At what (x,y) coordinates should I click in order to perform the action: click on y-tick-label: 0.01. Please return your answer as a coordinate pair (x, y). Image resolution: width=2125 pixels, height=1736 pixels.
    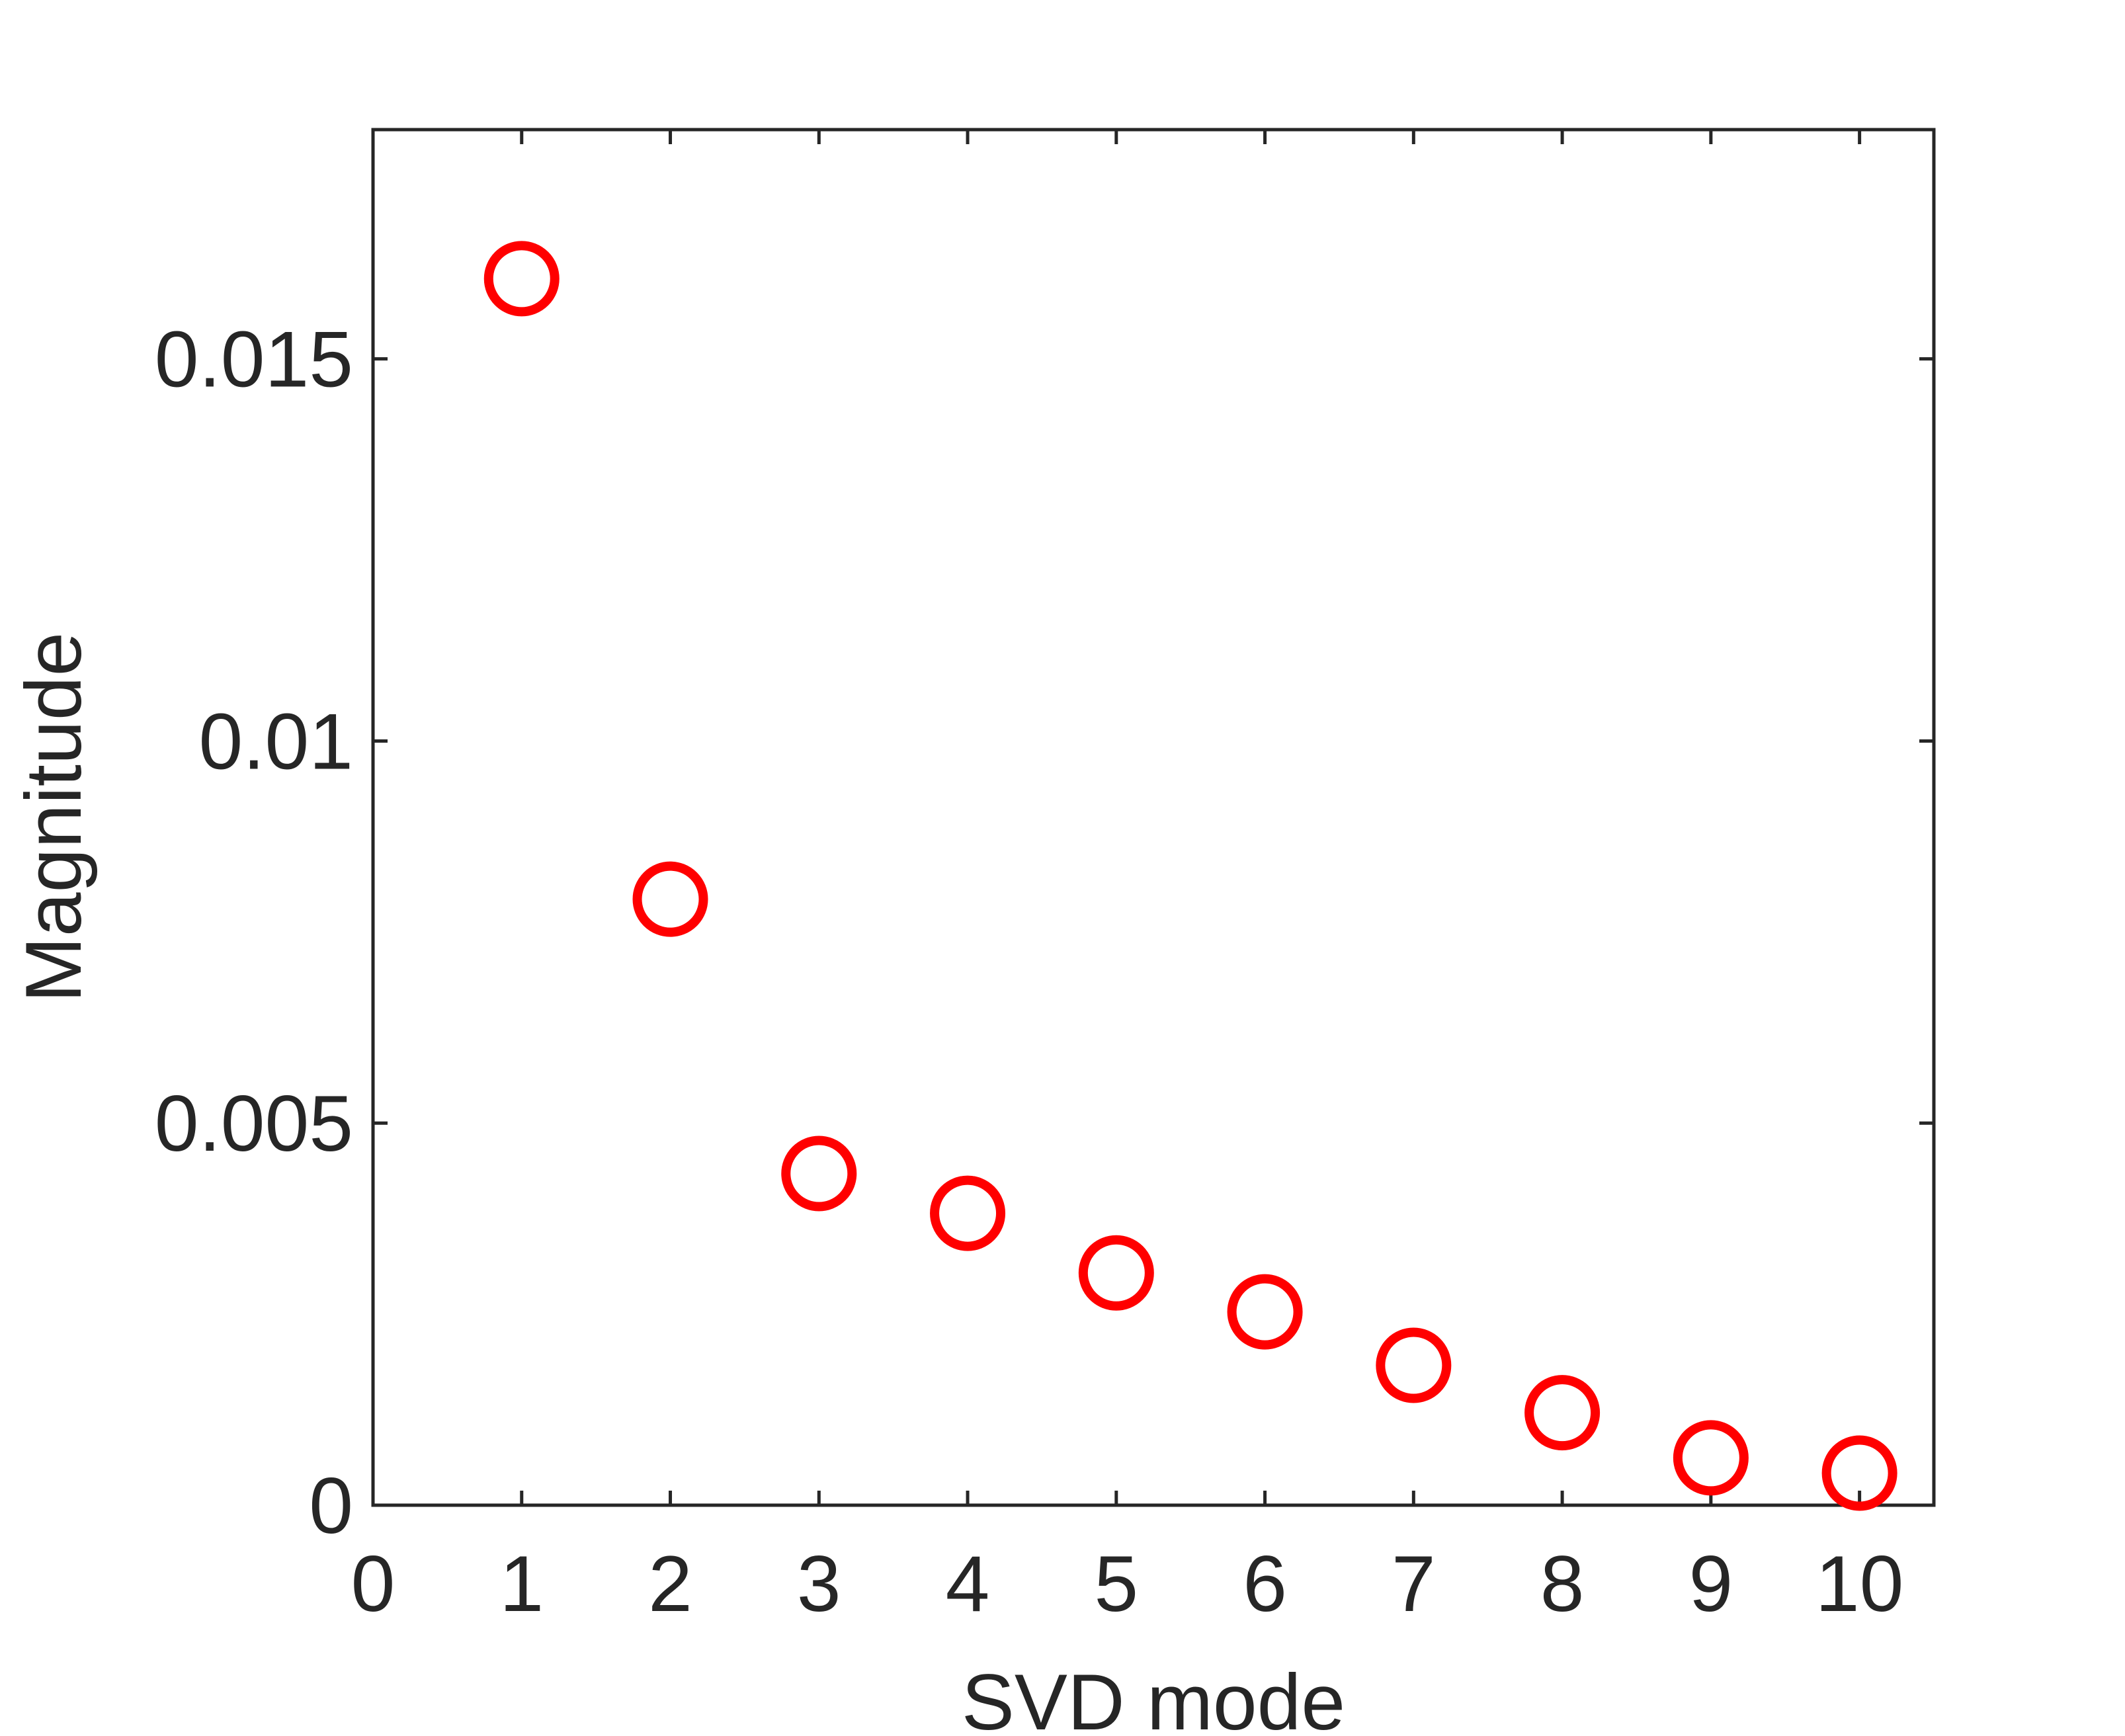
    Looking at the image, I should click on (275, 741).